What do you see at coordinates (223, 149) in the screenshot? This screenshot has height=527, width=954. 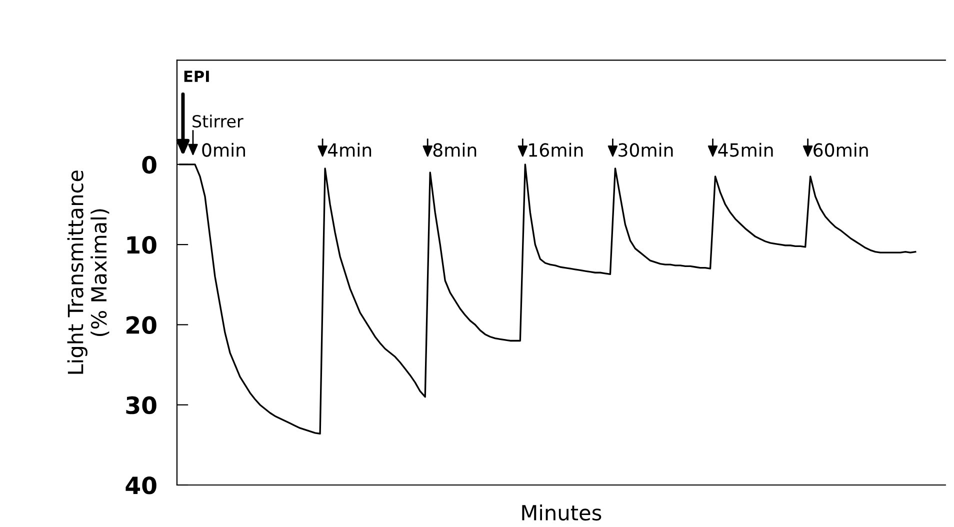 I see `annotation: 0min` at bounding box center [223, 149].